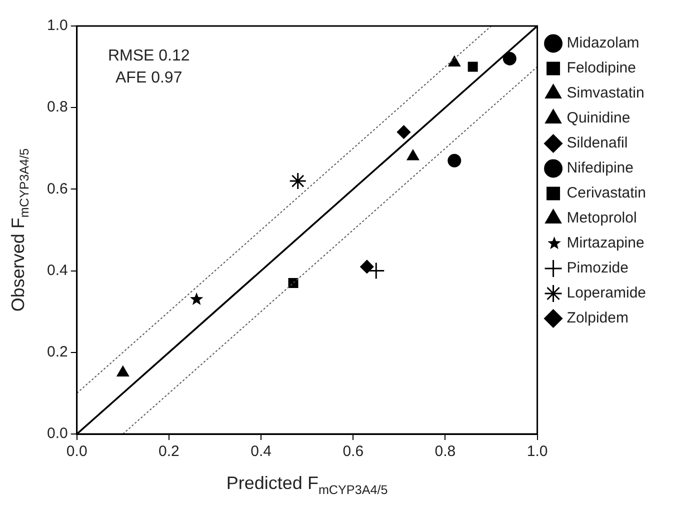 This screenshot has width=674, height=508. What do you see at coordinates (606, 293) in the screenshot?
I see `legend-label: Loperamide` at bounding box center [606, 293].